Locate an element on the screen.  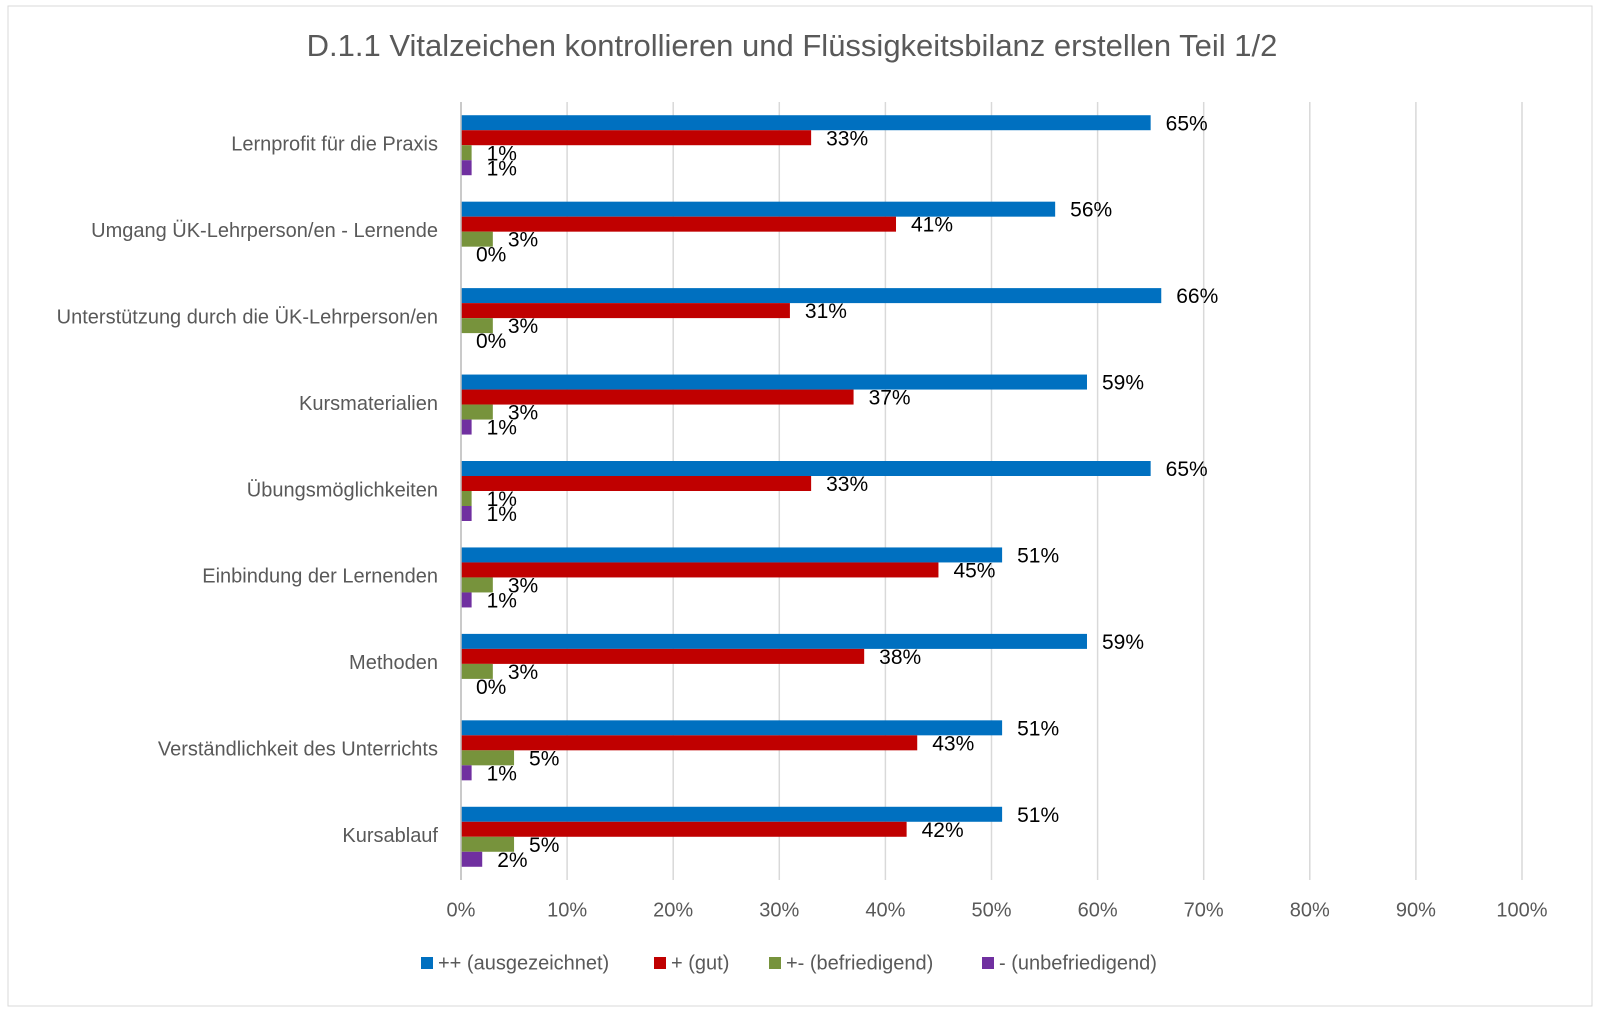
legend-label: ++ (ausgezeichnet) is located at coordinates (523, 963).